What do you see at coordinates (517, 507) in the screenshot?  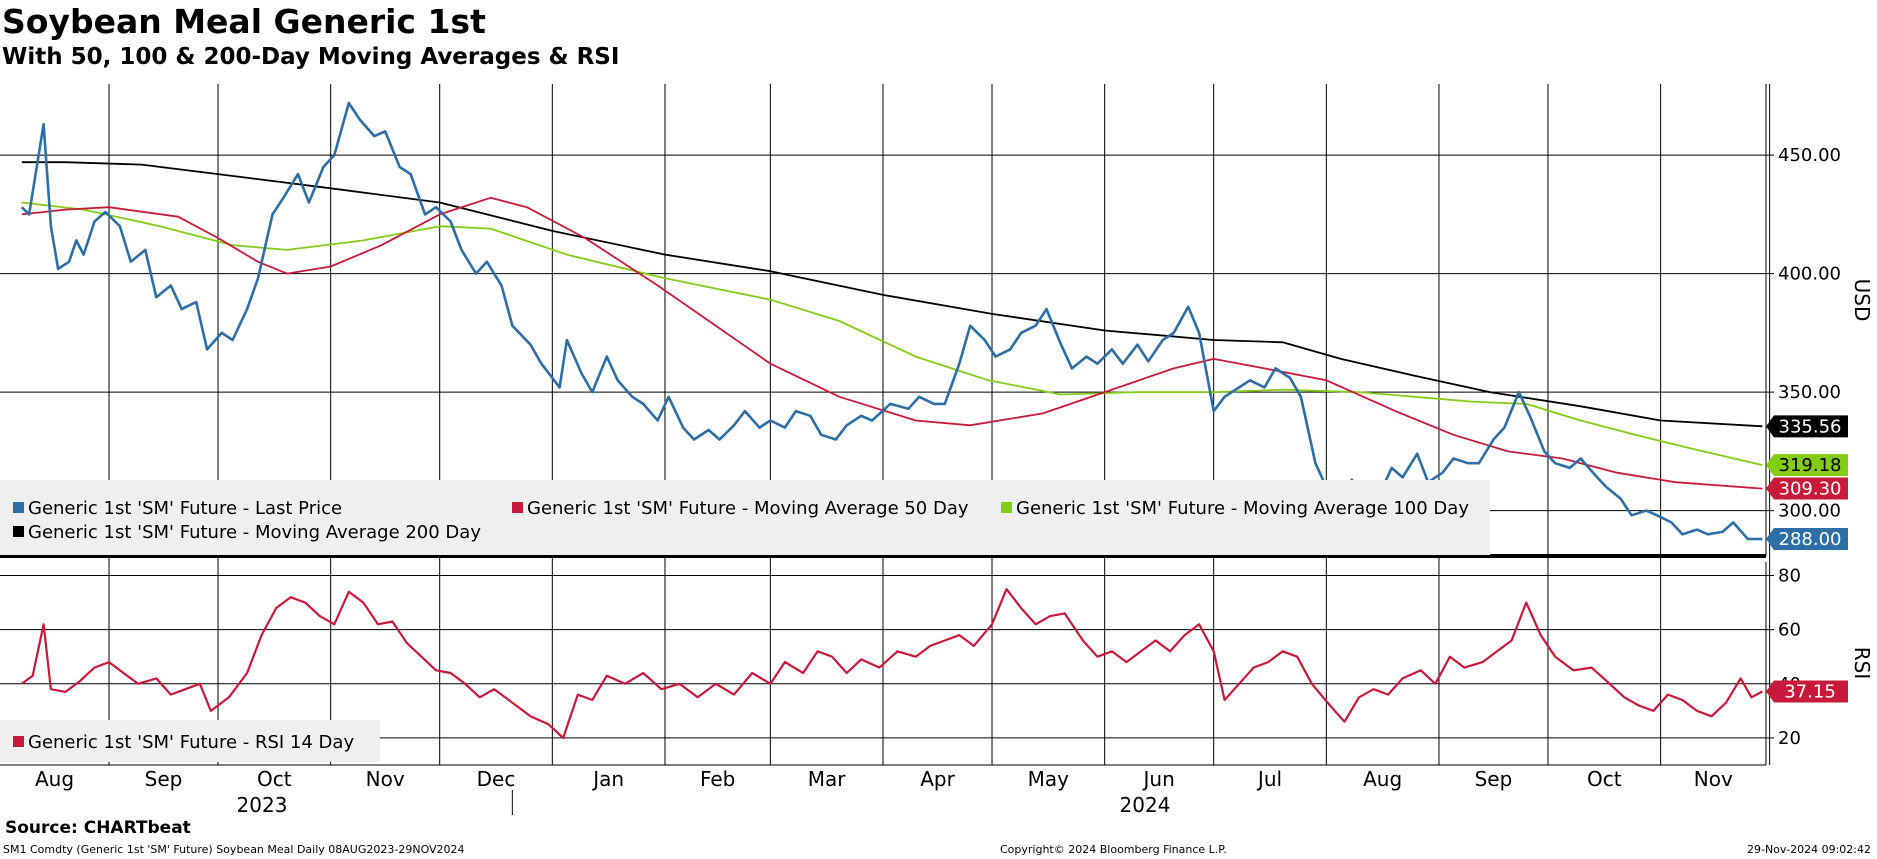 I see `legend-ma50-swatch` at bounding box center [517, 507].